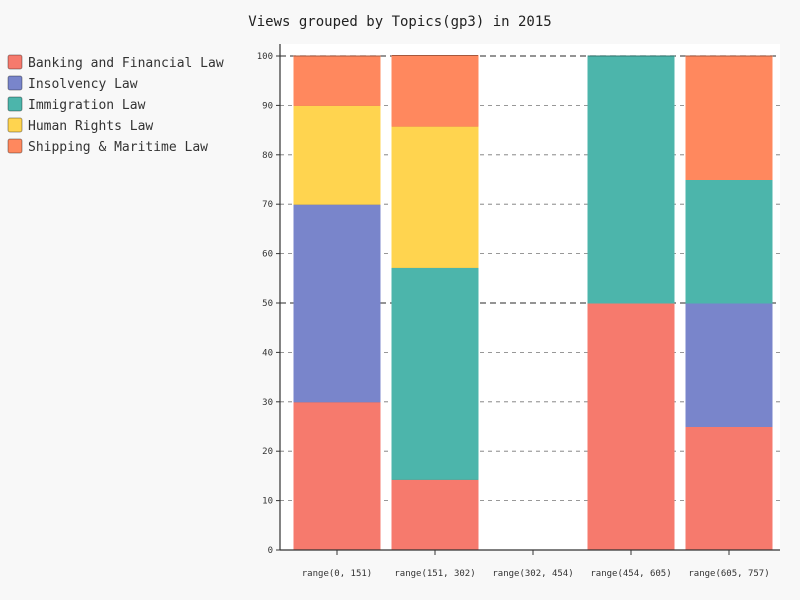 The image size is (800, 600). What do you see at coordinates (267, 255) in the screenshot?
I see `y-tick-label: 60` at bounding box center [267, 255].